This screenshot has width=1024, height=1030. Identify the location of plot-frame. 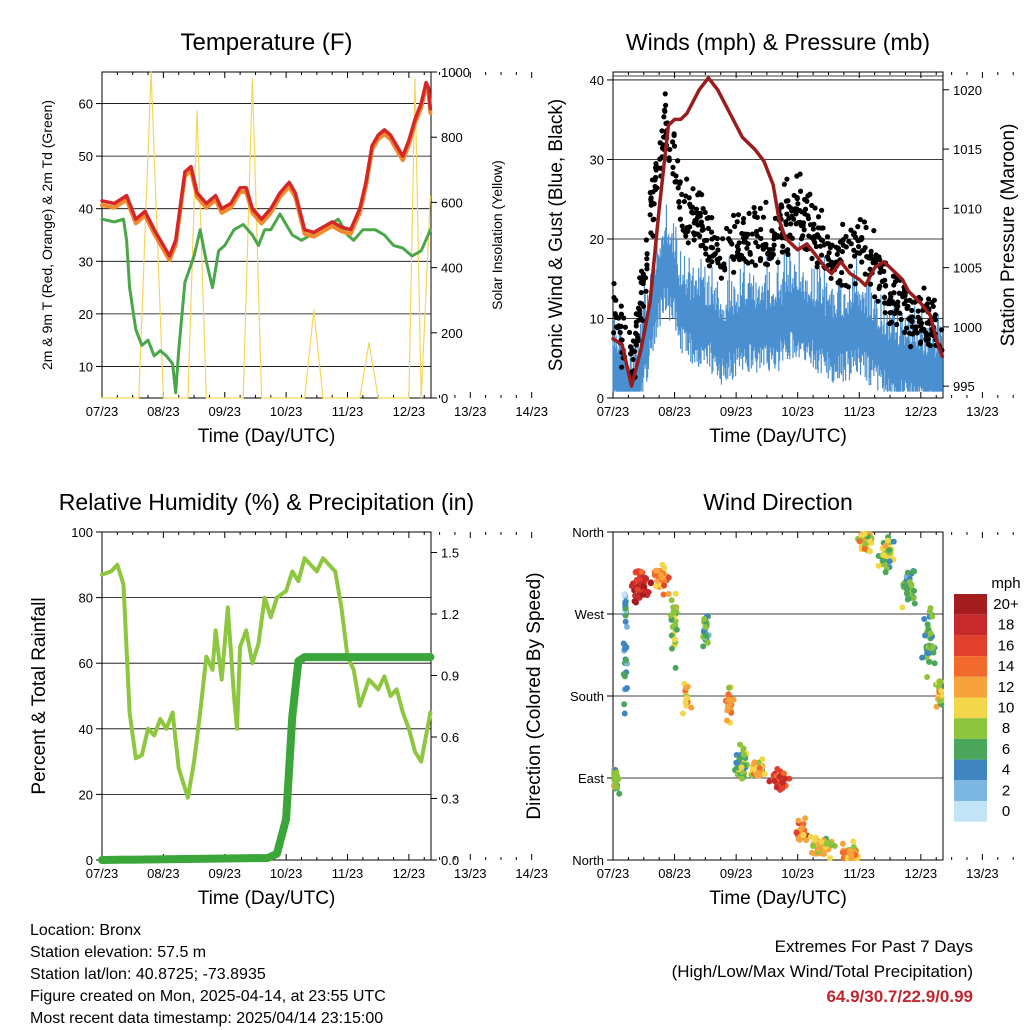
(266, 696).